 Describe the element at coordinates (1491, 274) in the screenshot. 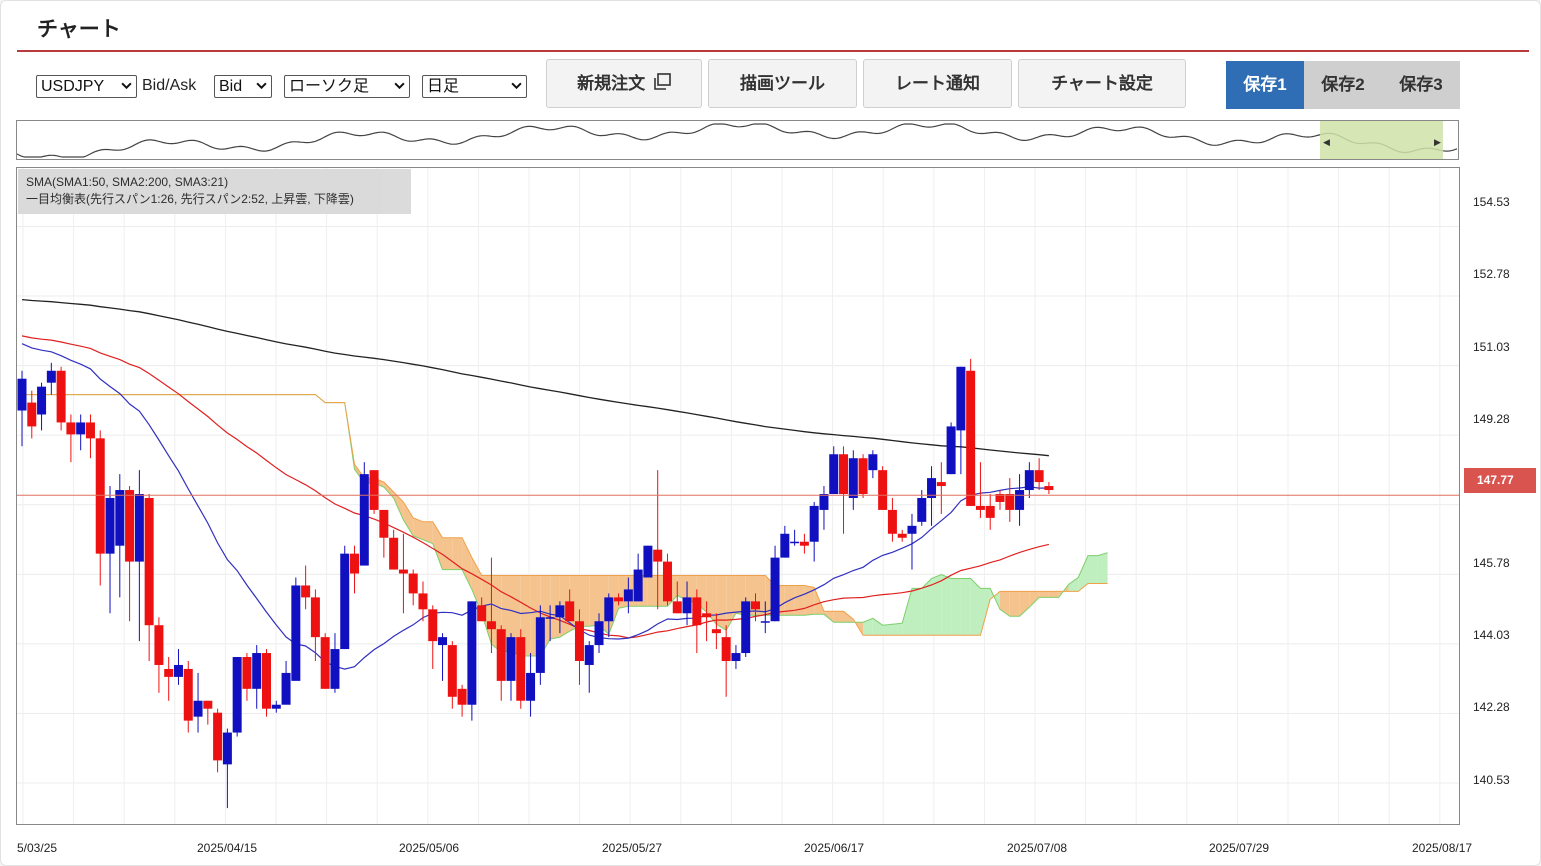

I see `y-tick-label: 152.78` at that location.